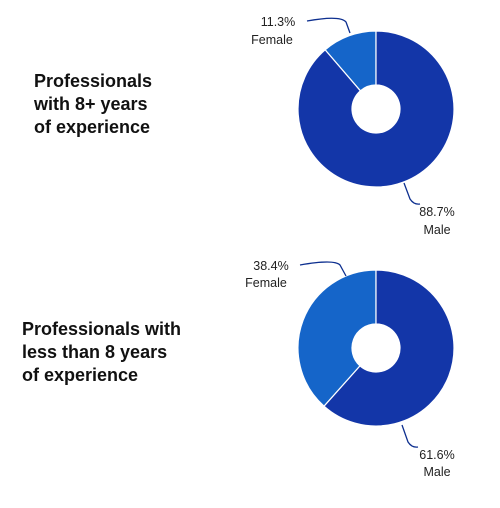 Image resolution: width=500 pixels, height=508 pixels. I want to click on slice-value-male: 88.7%, so click(436, 212).